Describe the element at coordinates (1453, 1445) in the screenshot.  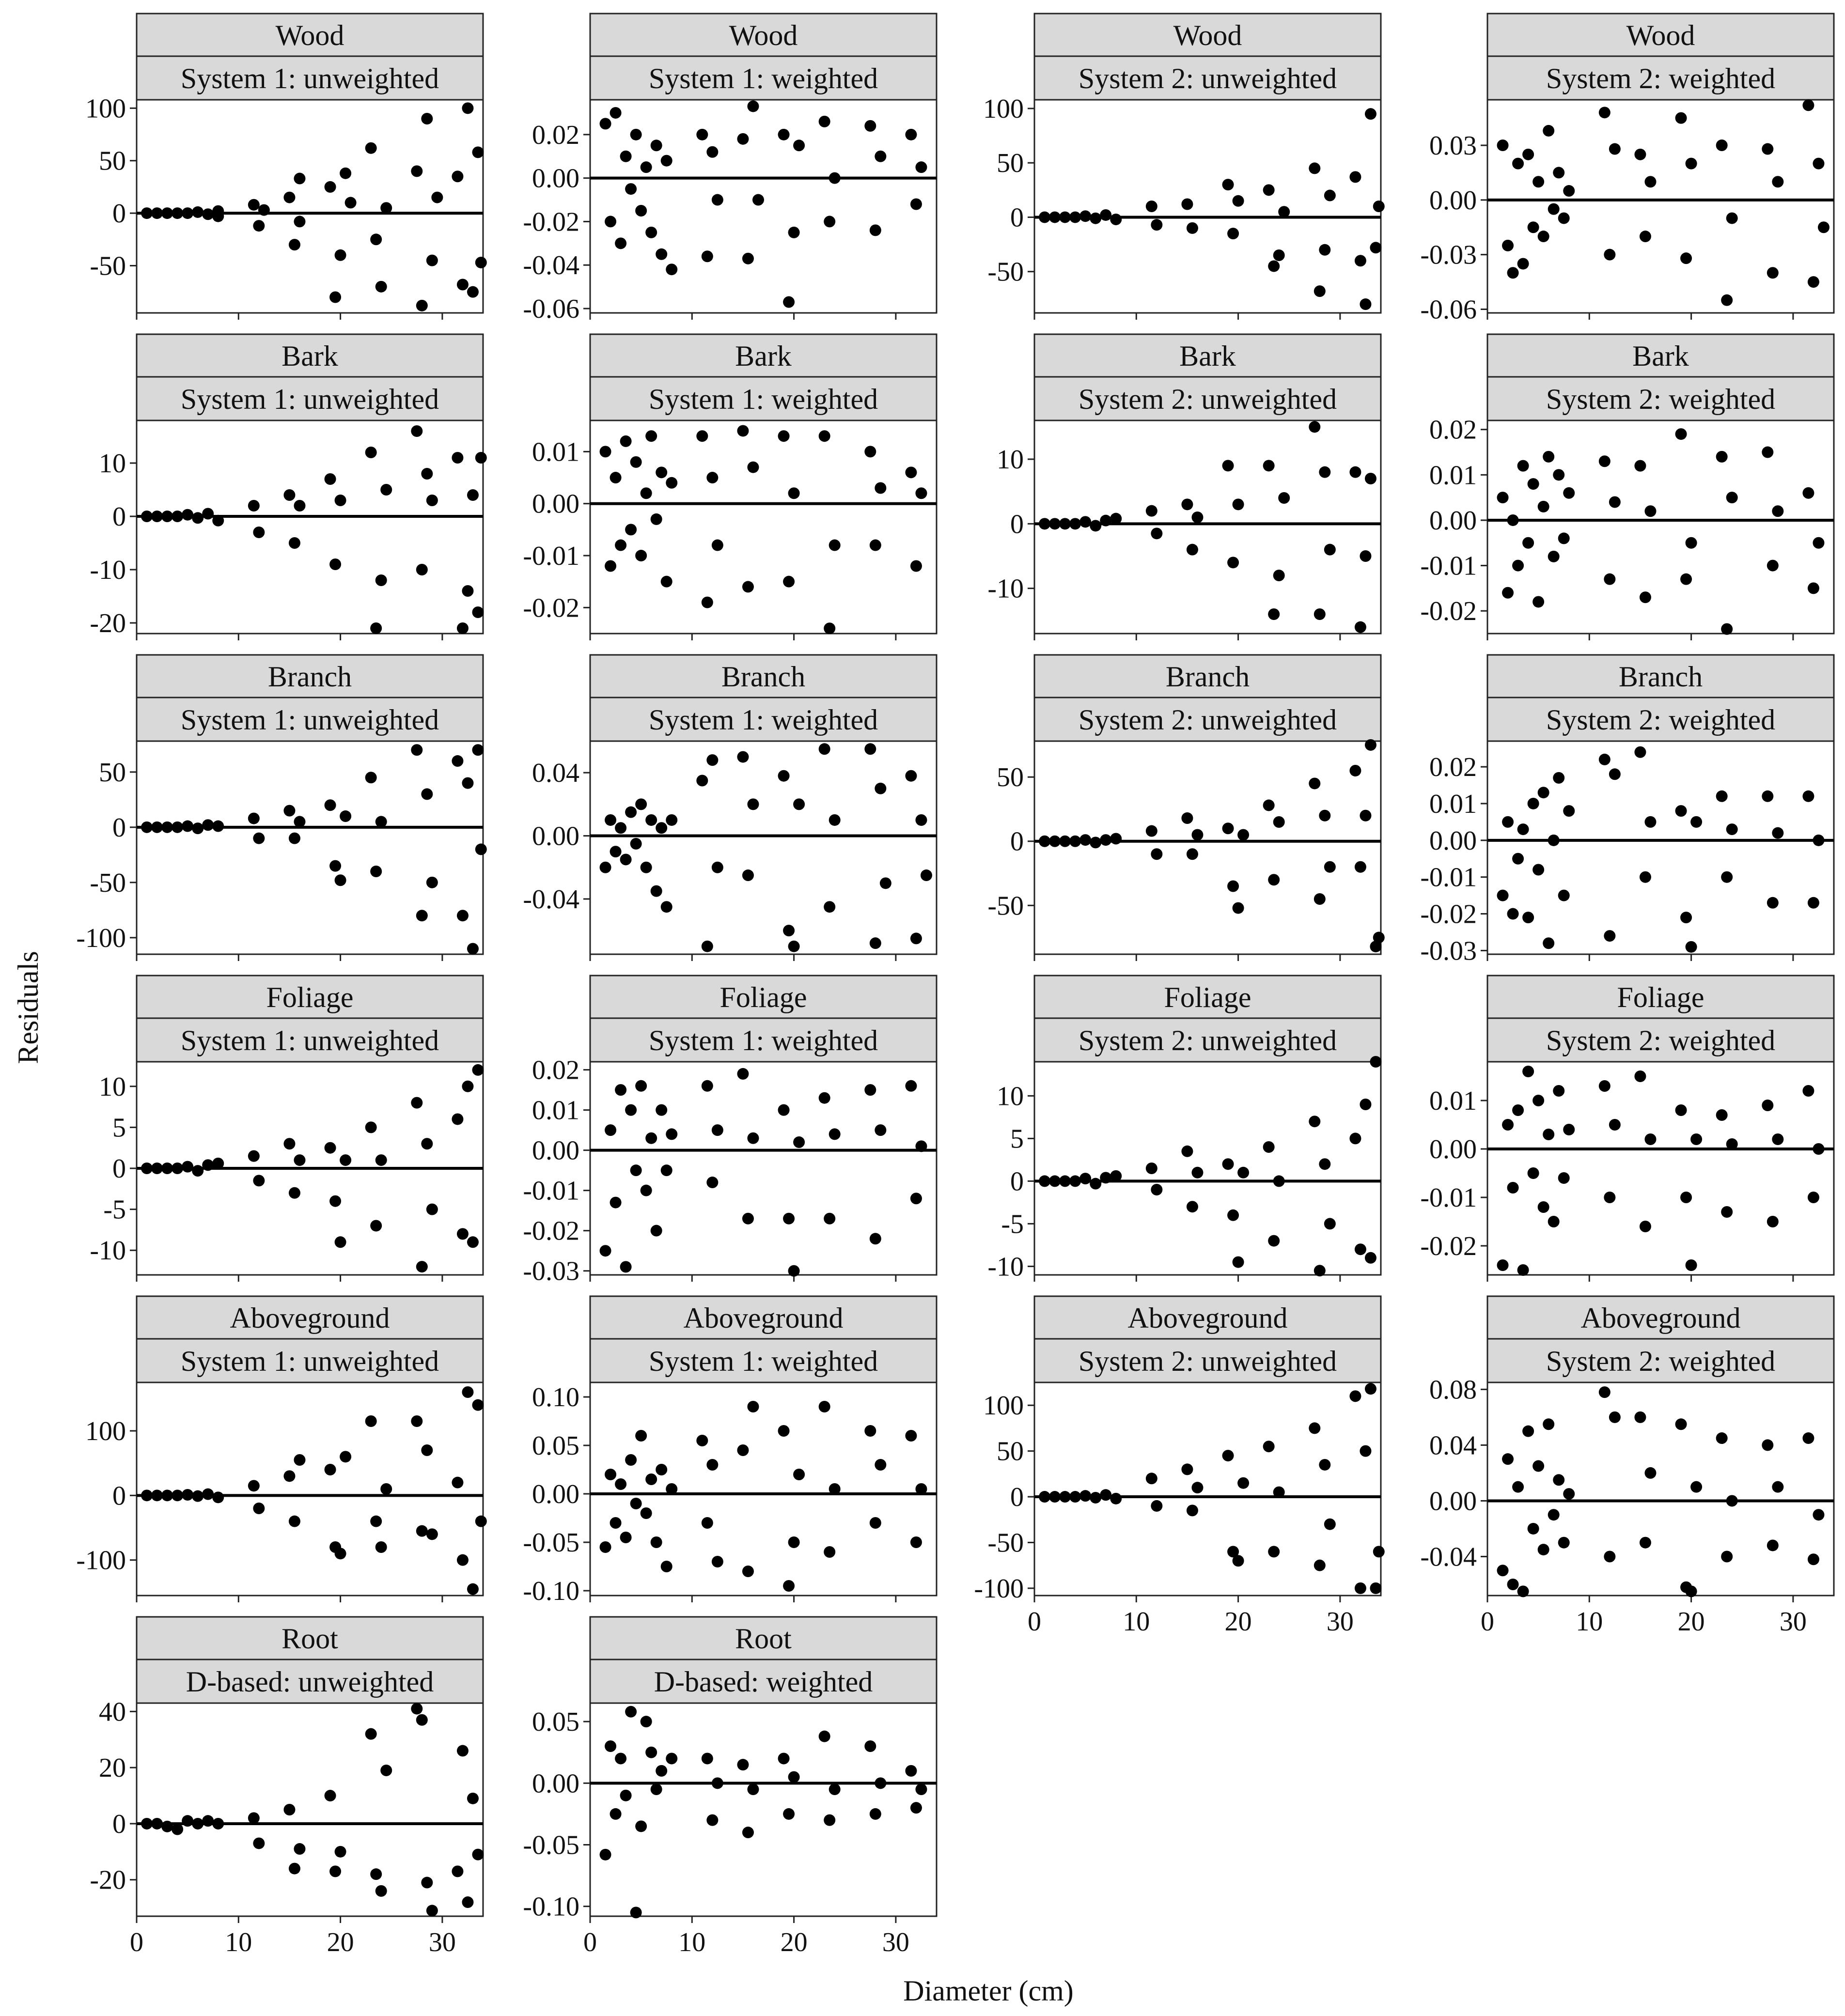
I see `y-tick-label: 0.04` at that location.